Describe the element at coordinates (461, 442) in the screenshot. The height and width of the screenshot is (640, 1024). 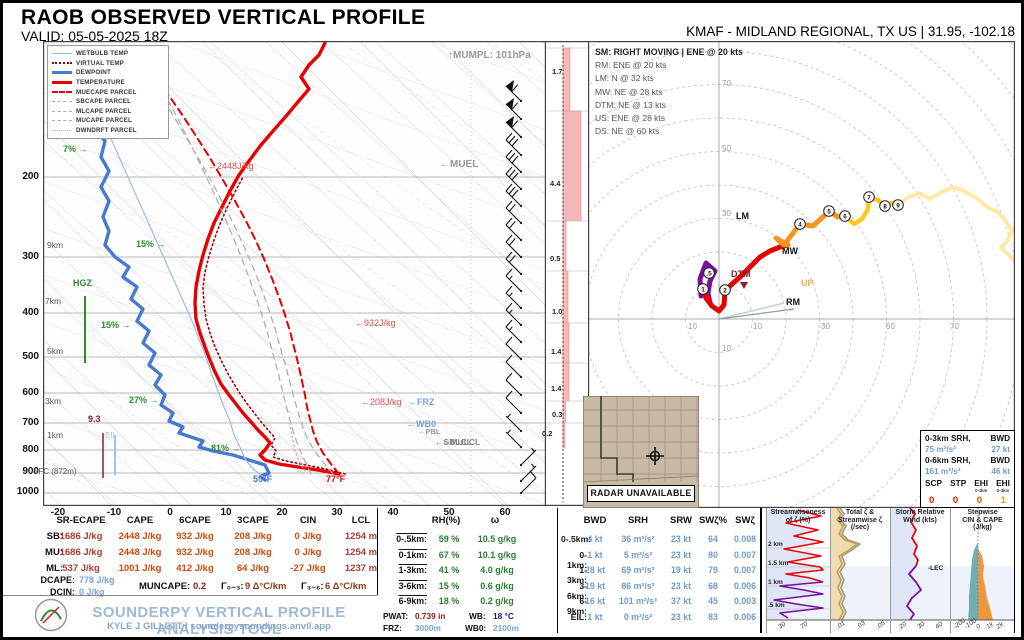
I see `lcl-annotation: ←MULCL` at that location.